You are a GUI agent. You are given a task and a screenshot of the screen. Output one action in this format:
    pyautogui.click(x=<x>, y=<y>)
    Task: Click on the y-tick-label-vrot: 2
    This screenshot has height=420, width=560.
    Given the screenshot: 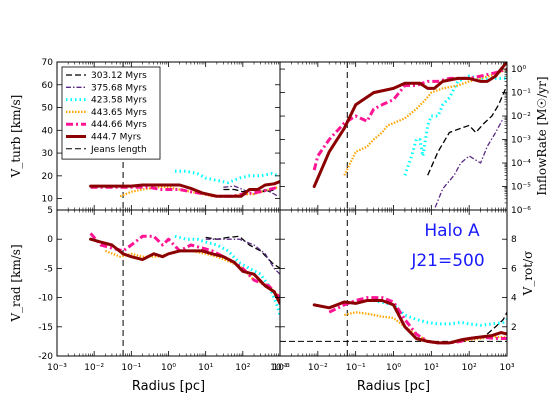 What is the action you would take?
    pyautogui.click(x=514, y=328)
    